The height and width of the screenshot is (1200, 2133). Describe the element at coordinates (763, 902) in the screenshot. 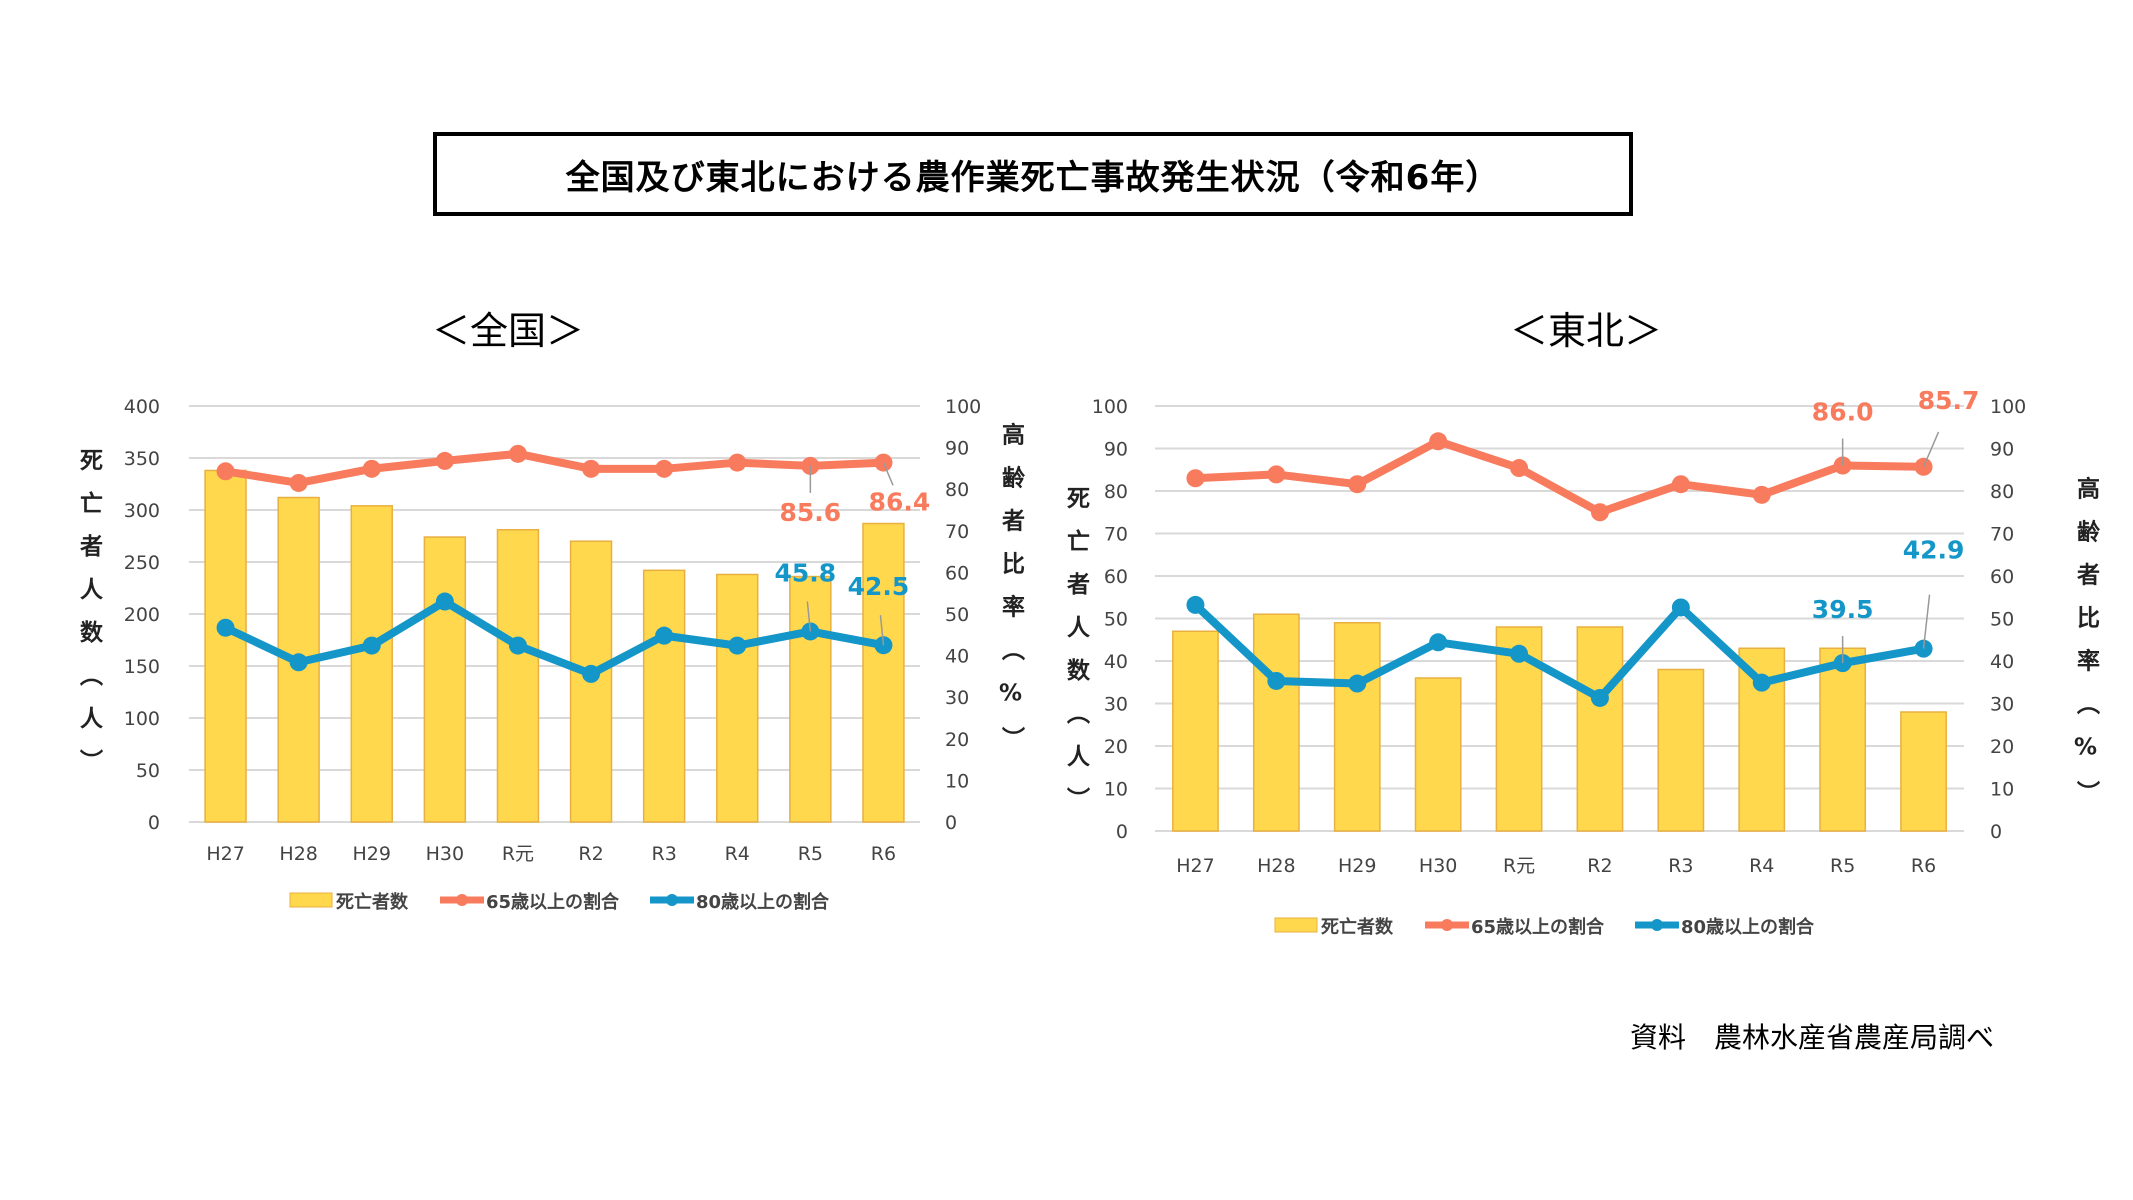

I see `legend-label: 80歳以上の割合` at that location.